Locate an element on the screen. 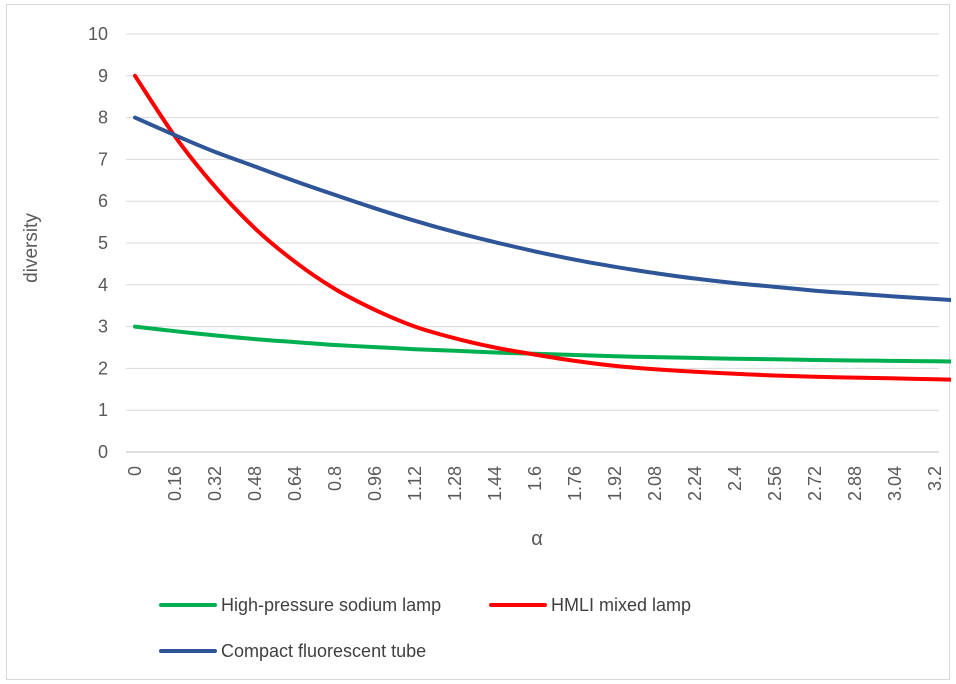 The height and width of the screenshot is (684, 956). x-tick-label: 2.72 is located at coordinates (815, 483).